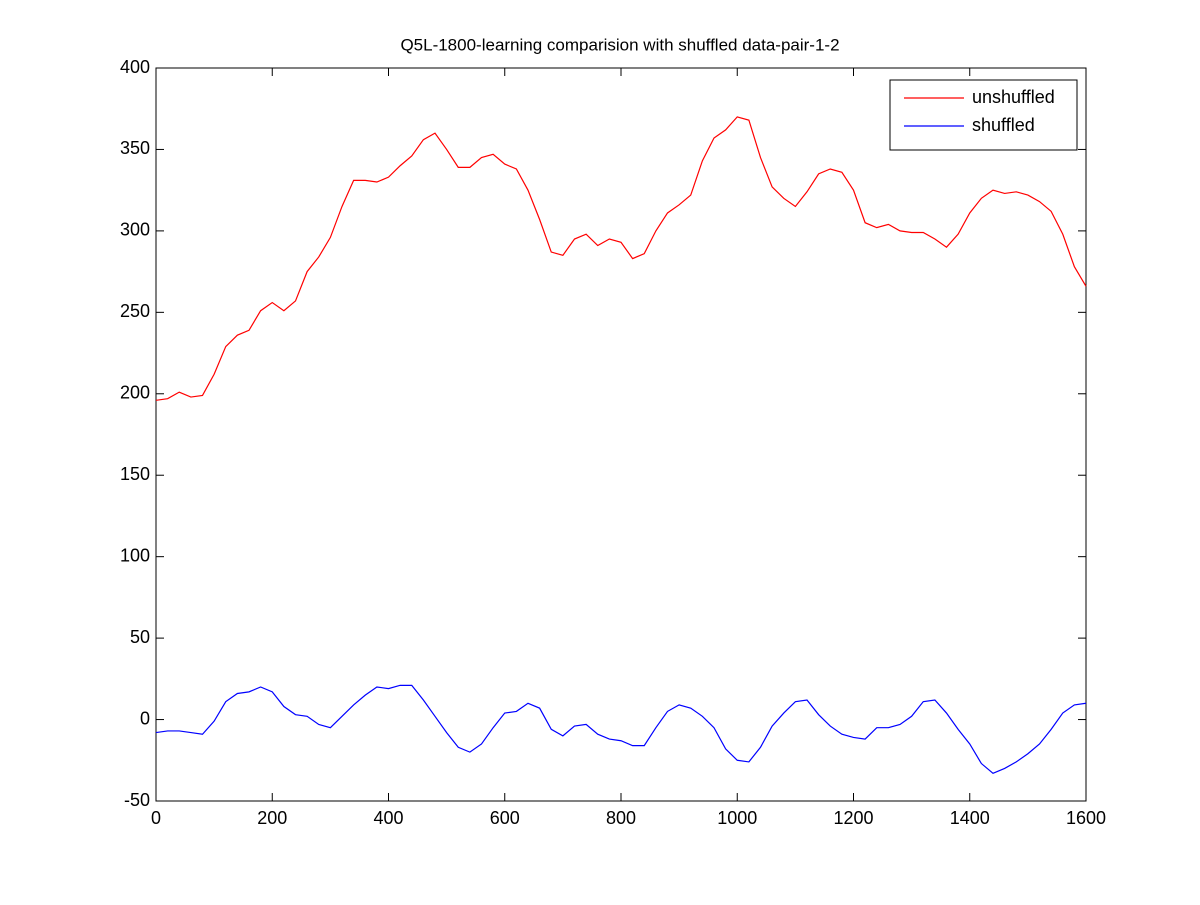 Image resolution: width=1200 pixels, height=905 pixels. What do you see at coordinates (737, 818) in the screenshot?
I see `x-tick-label: 1000` at bounding box center [737, 818].